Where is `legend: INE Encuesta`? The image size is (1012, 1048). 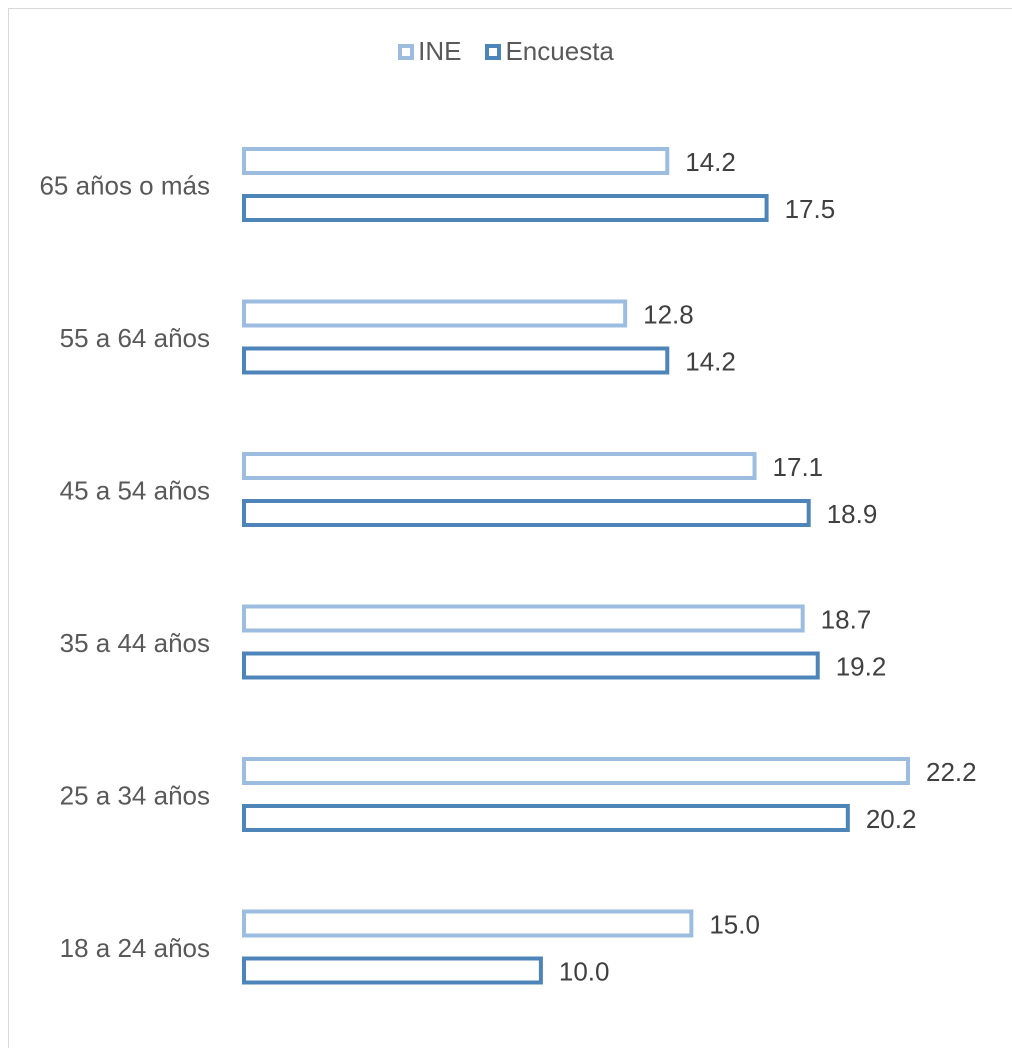 legend: INE Encuesta is located at coordinates (506, 51).